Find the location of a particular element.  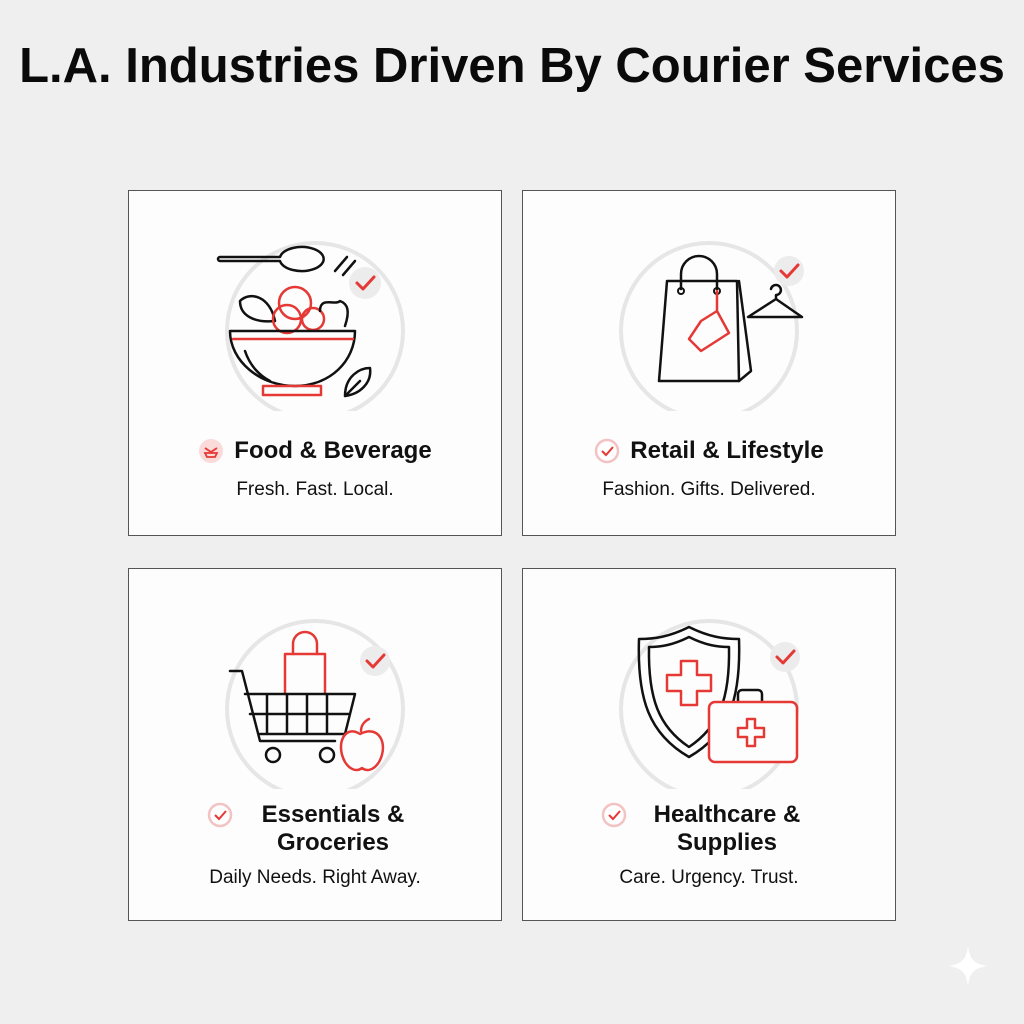

shopping-bag-icon is located at coordinates (711, 326).